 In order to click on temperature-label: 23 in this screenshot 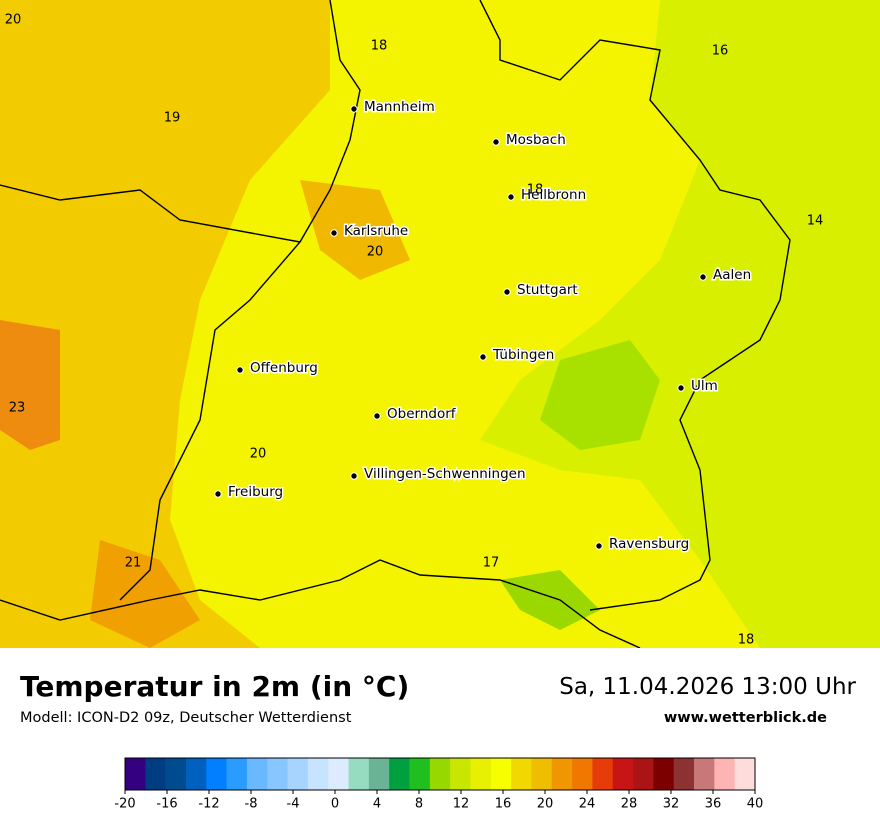, I will do `click(17, 408)`.